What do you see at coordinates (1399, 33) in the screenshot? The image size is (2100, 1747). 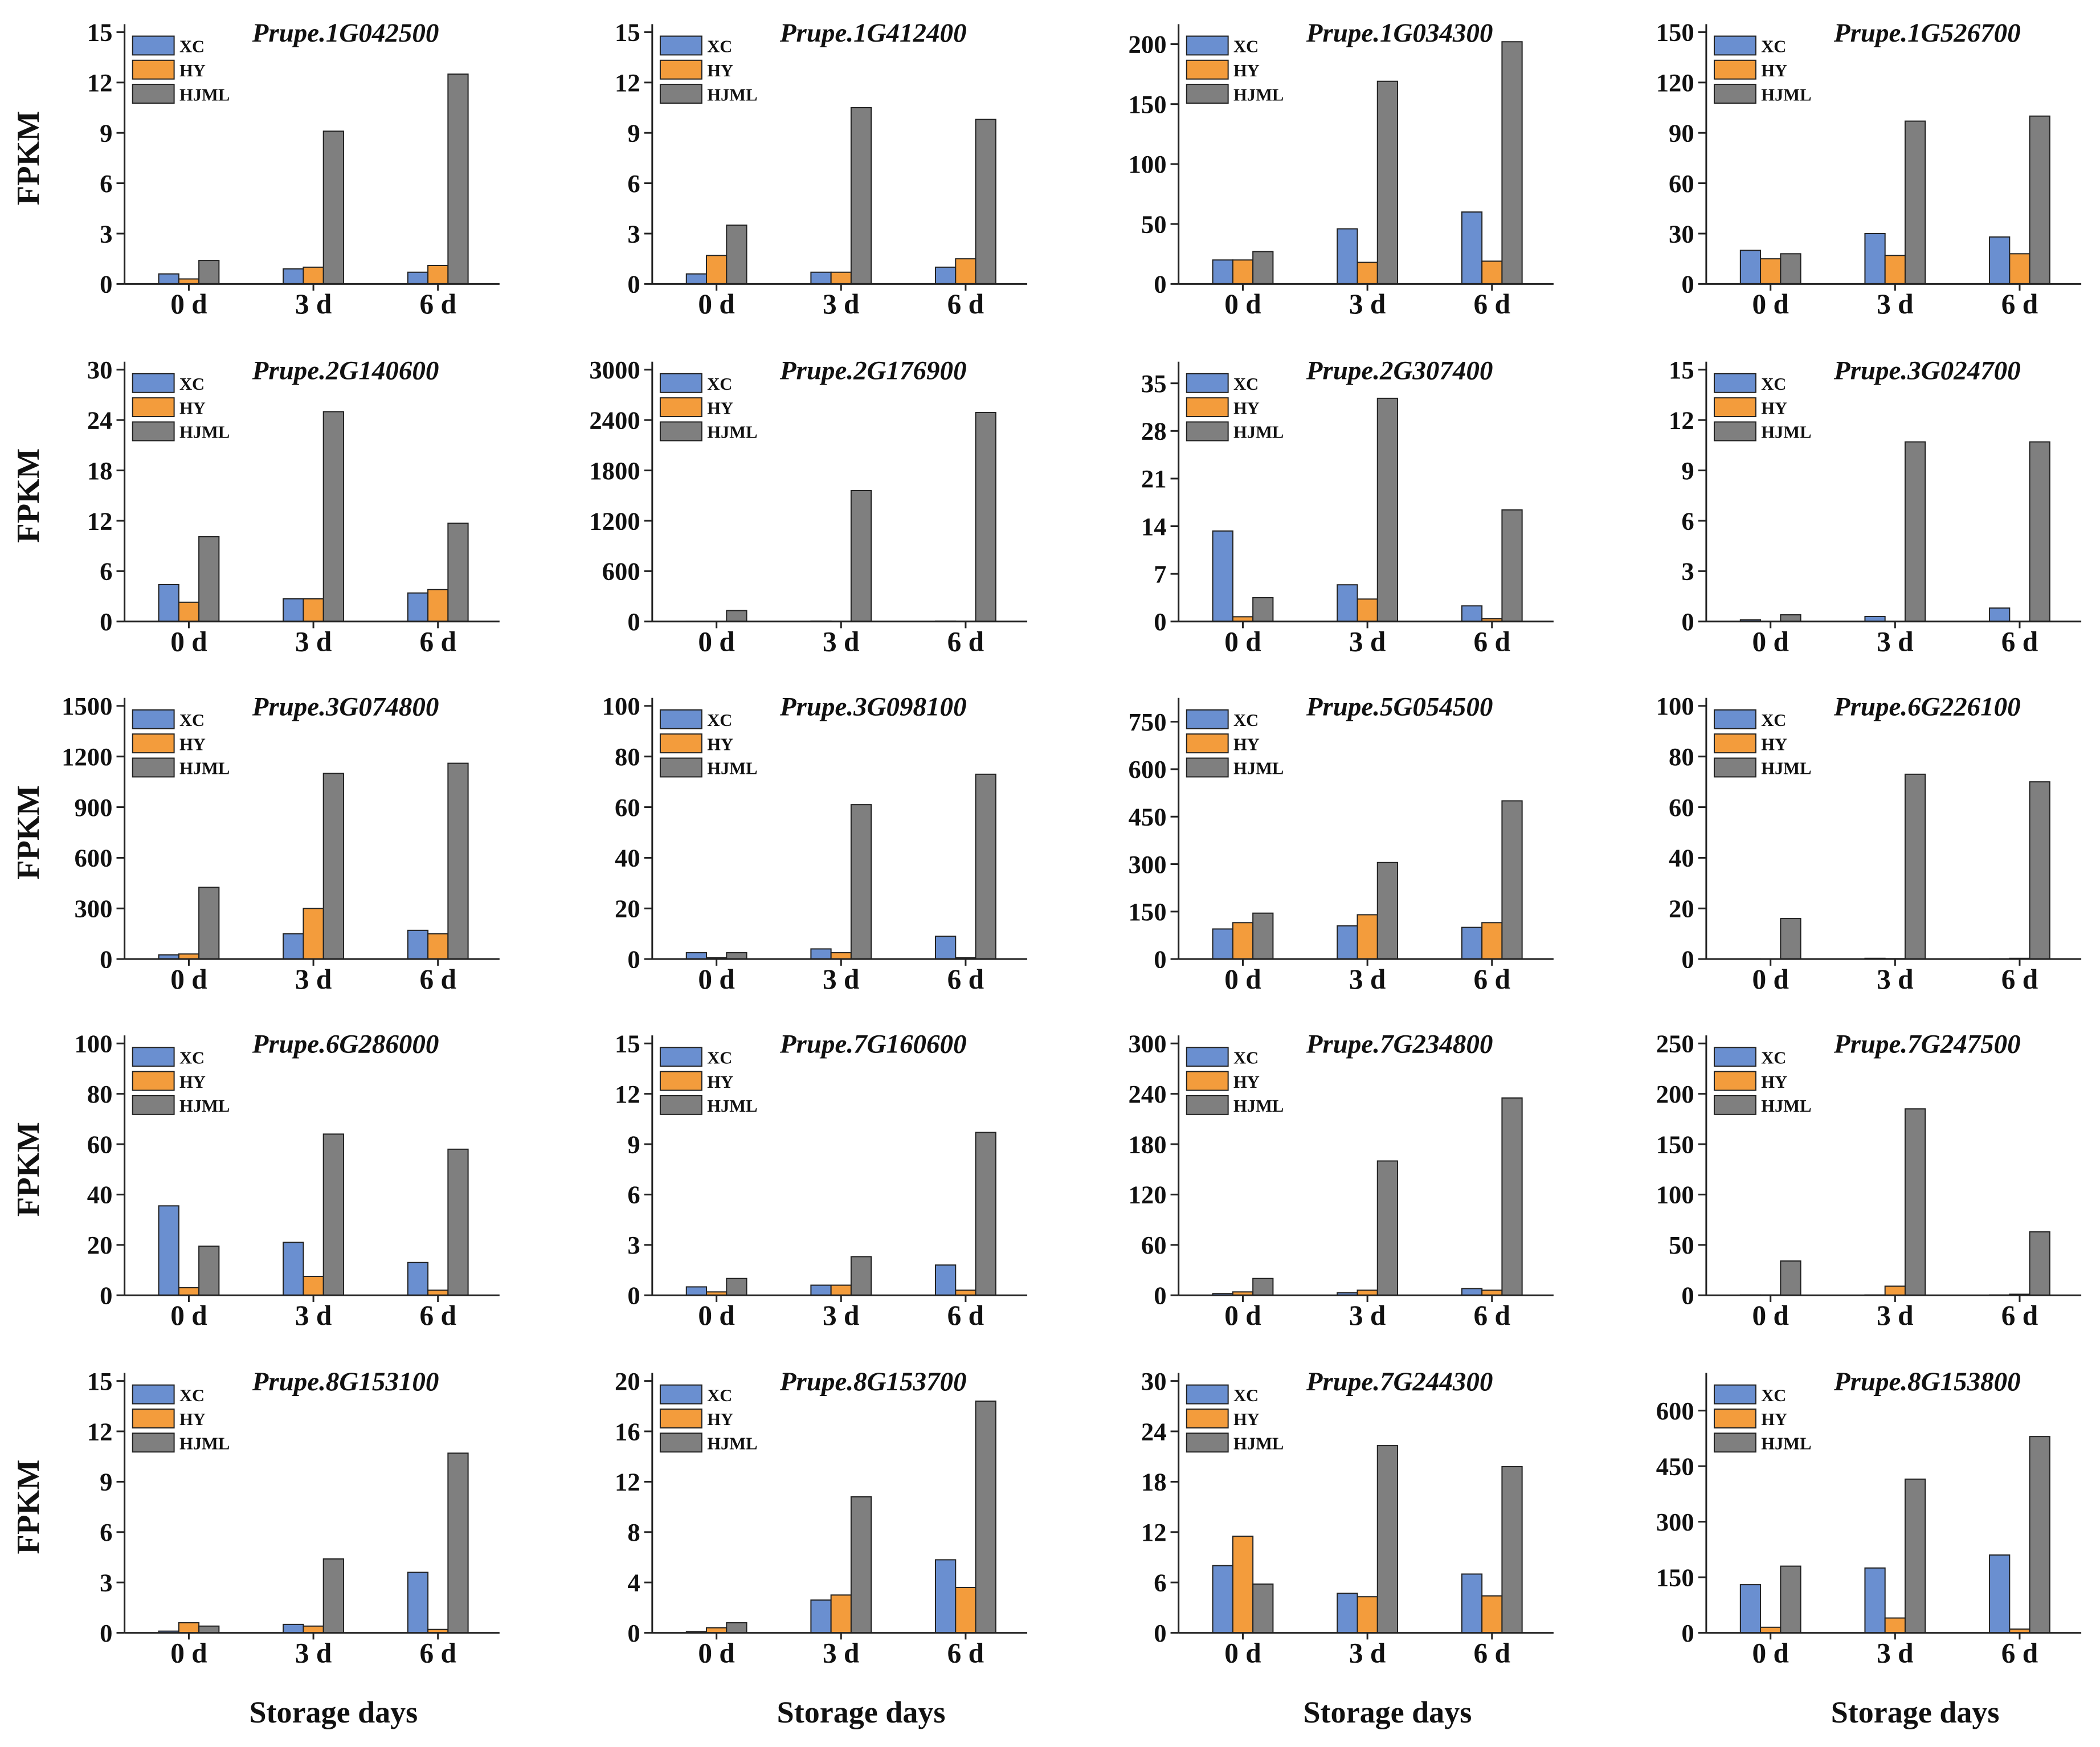 I see `chart-title: Prupe.1G034300` at bounding box center [1399, 33].